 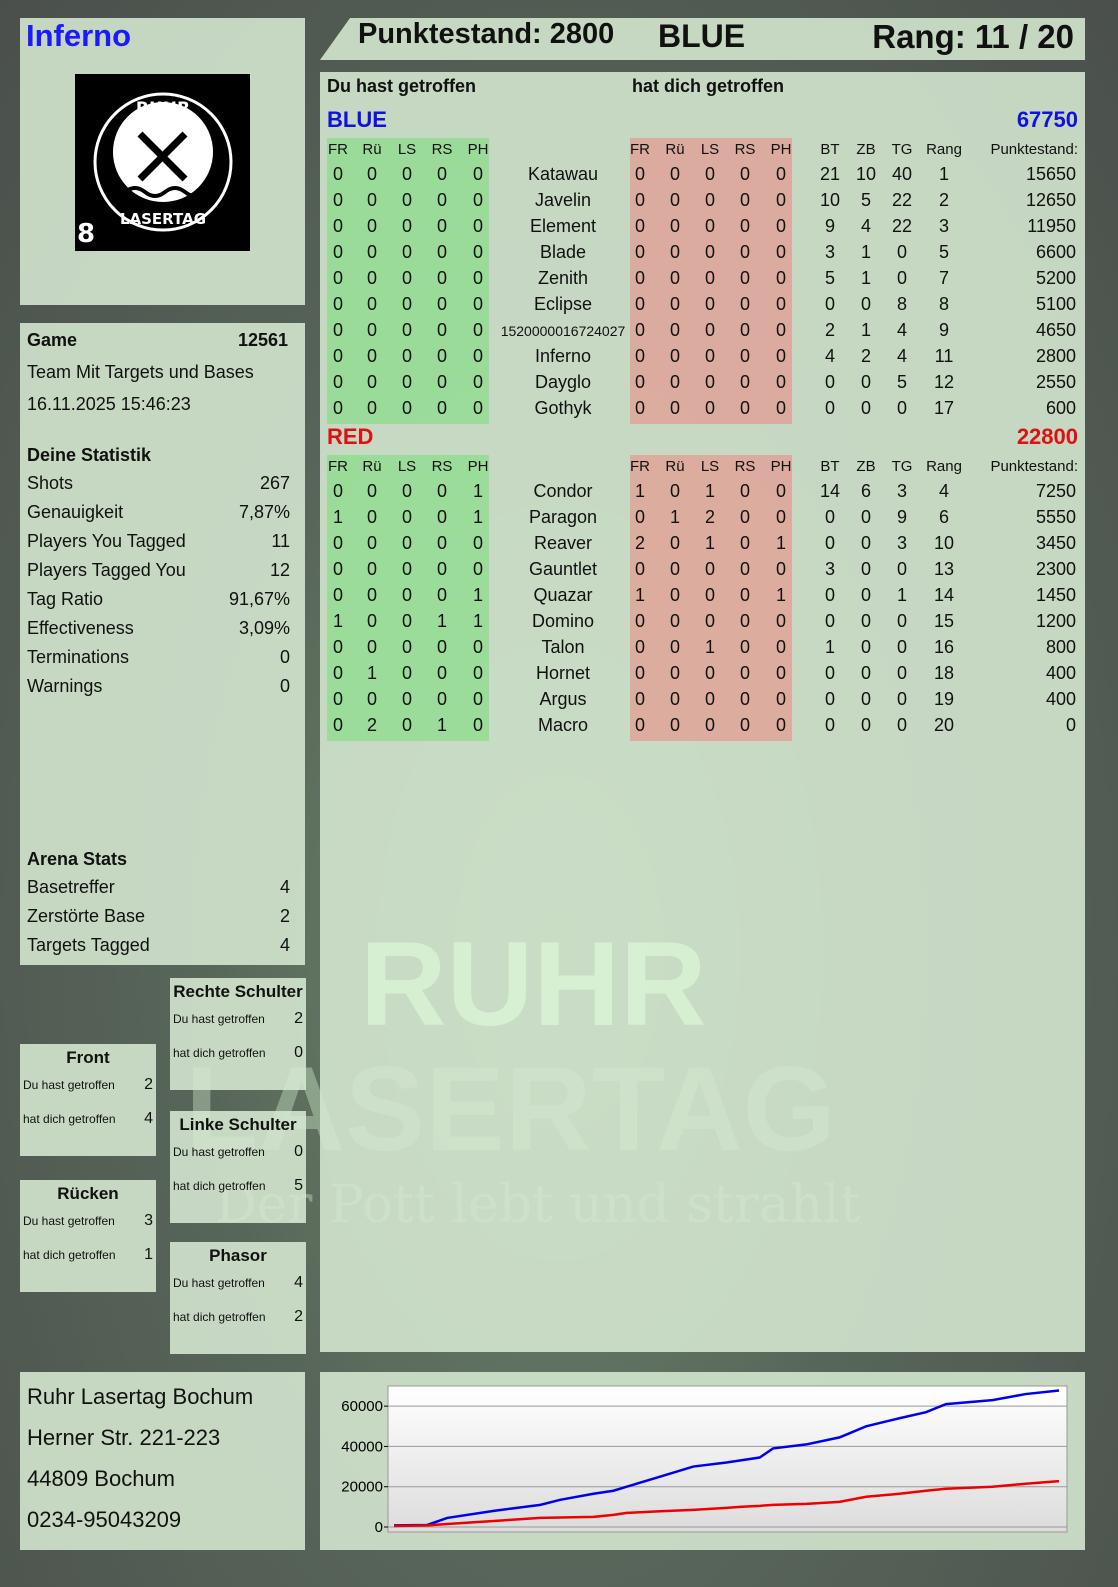 What do you see at coordinates (109, 404) in the screenshot?
I see `game-datetime: 16.11.2025 15:46:23` at bounding box center [109, 404].